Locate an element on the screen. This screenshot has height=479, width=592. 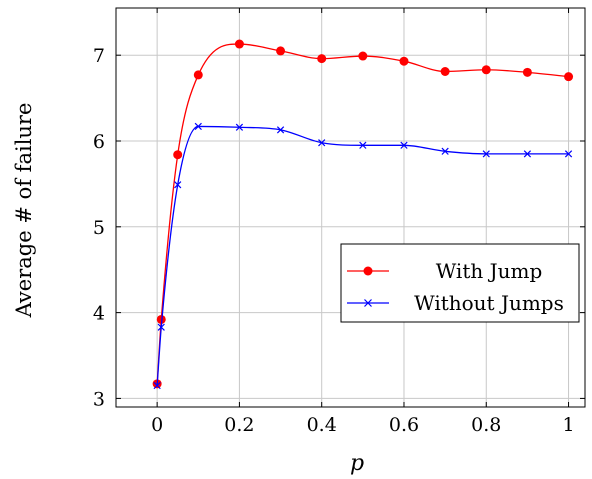
legend: With Jump Without Jumps is located at coordinates (460, 283).